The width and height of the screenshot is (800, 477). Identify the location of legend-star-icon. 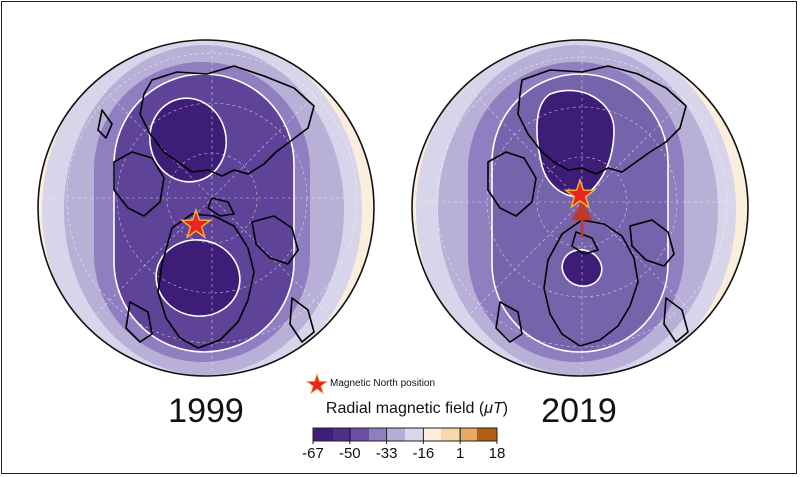
(317, 383).